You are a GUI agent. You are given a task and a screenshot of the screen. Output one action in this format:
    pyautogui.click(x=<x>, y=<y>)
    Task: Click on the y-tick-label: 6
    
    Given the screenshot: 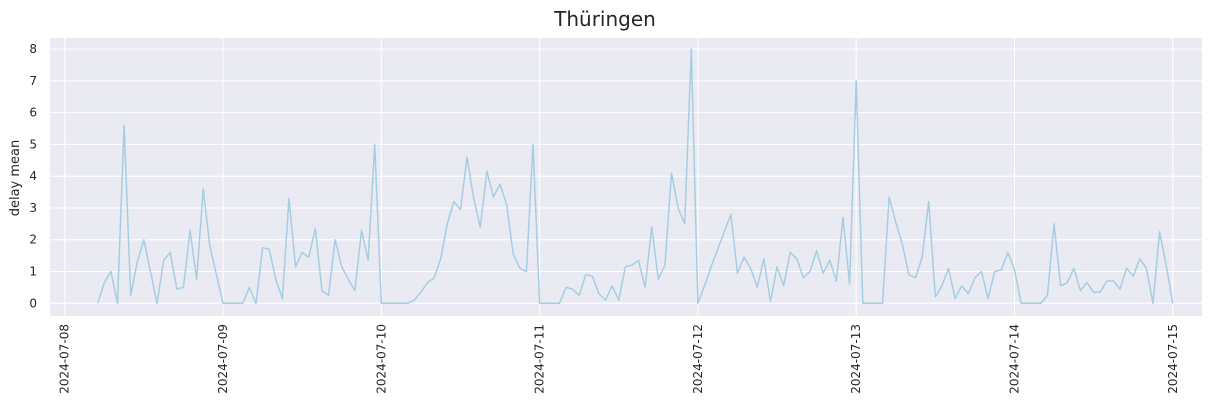 What is the action you would take?
    pyautogui.click(x=33, y=113)
    